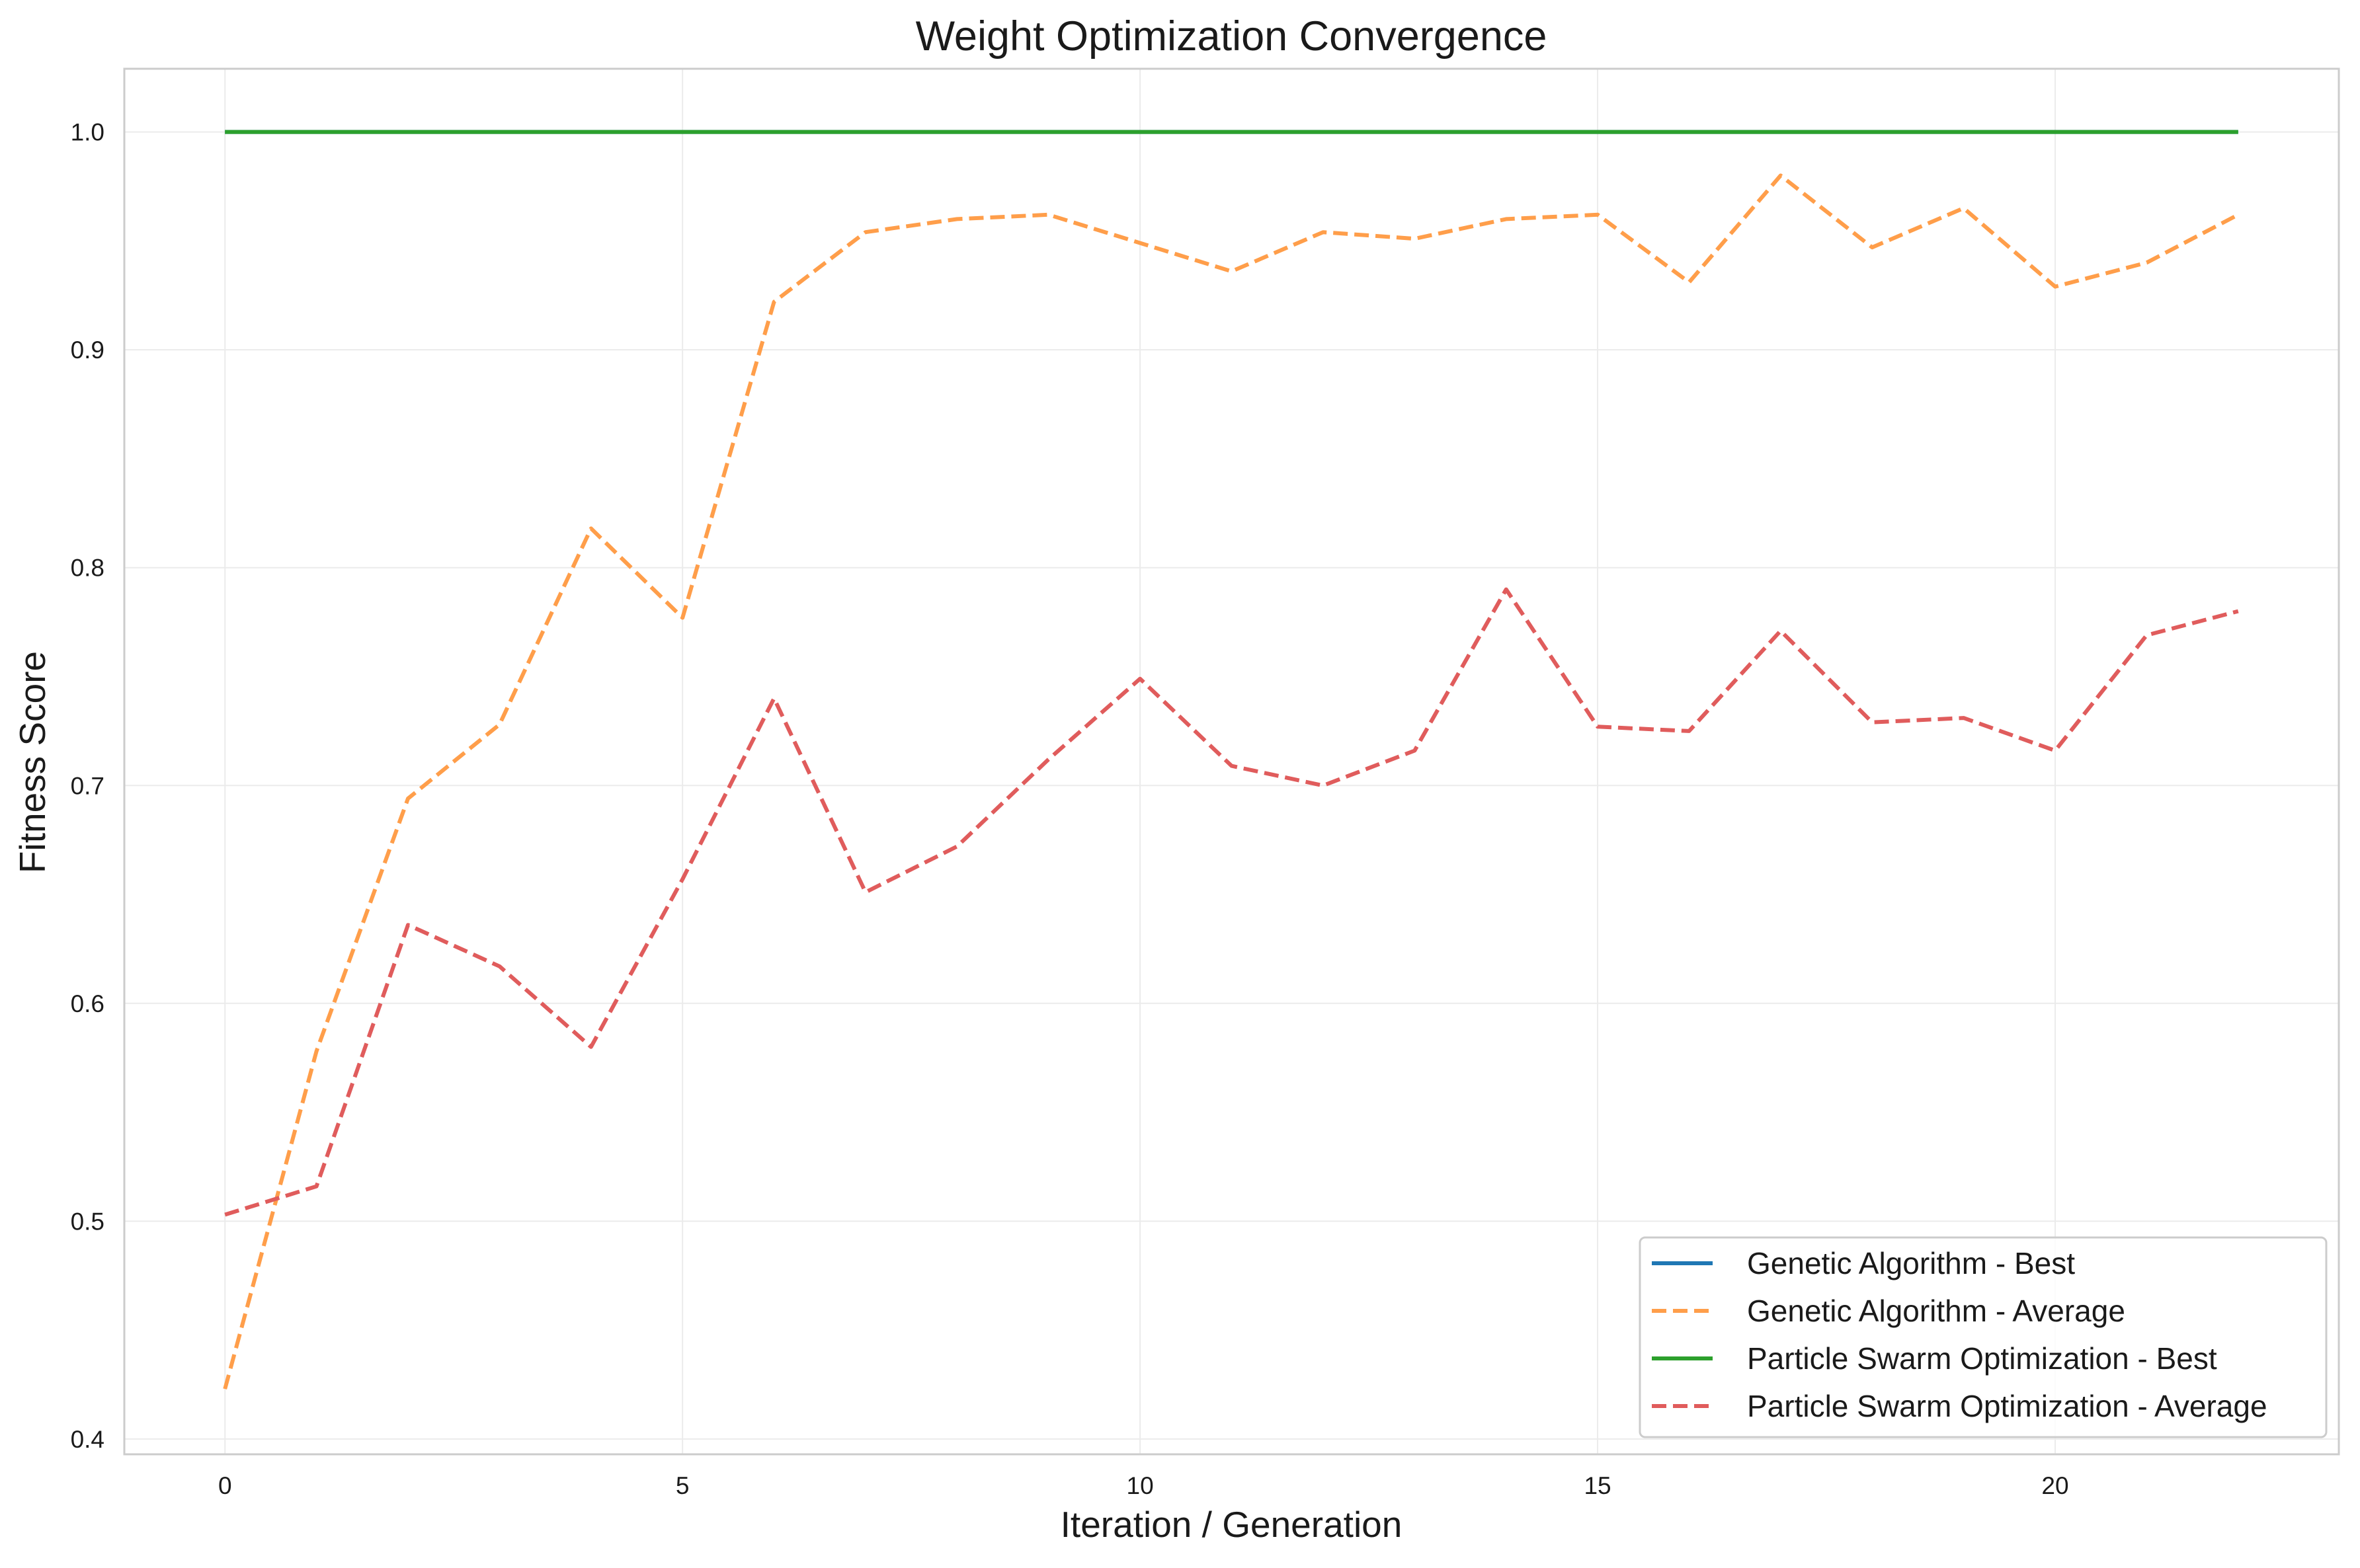  What do you see at coordinates (1232, 1524) in the screenshot?
I see `x-axis-label: Iteration / Generation` at bounding box center [1232, 1524].